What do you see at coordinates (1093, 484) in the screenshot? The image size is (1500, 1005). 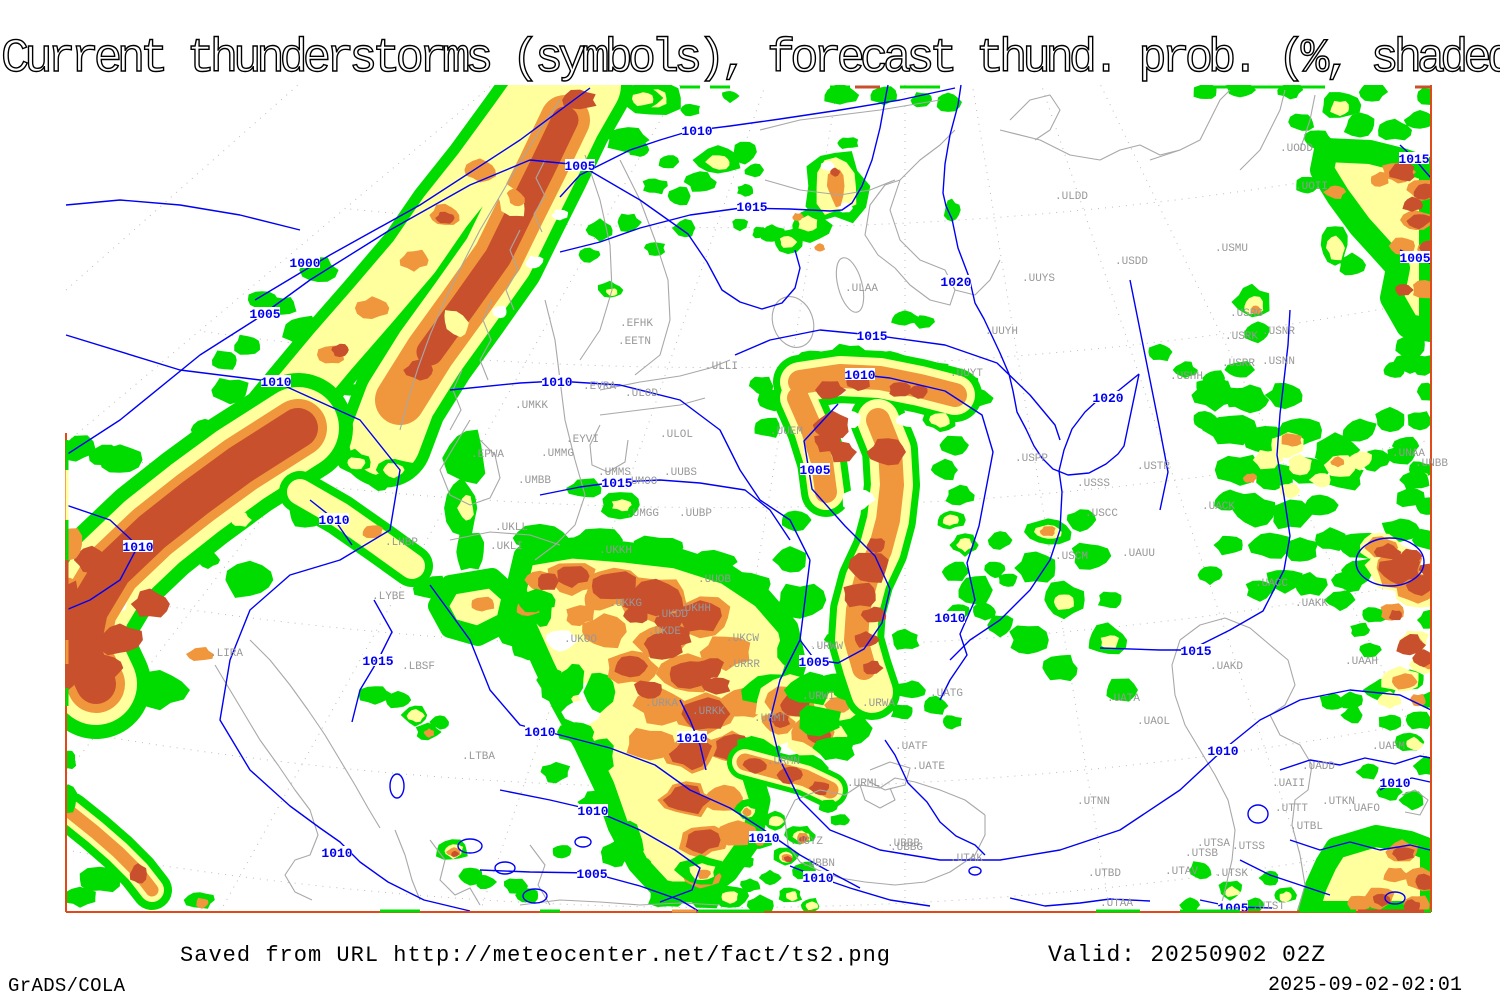 I see `svg-text: .USSS` at bounding box center [1093, 484].